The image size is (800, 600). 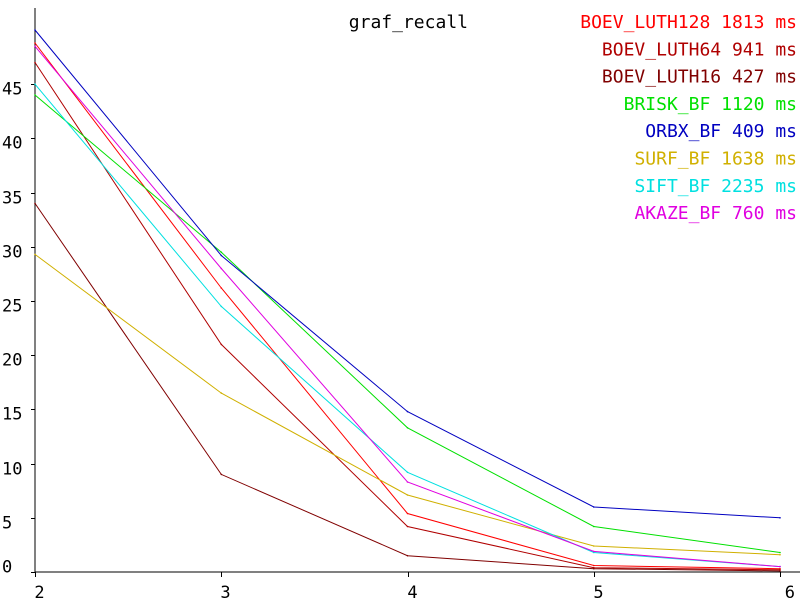 I want to click on y-tick-label: 40, so click(x=12, y=144).